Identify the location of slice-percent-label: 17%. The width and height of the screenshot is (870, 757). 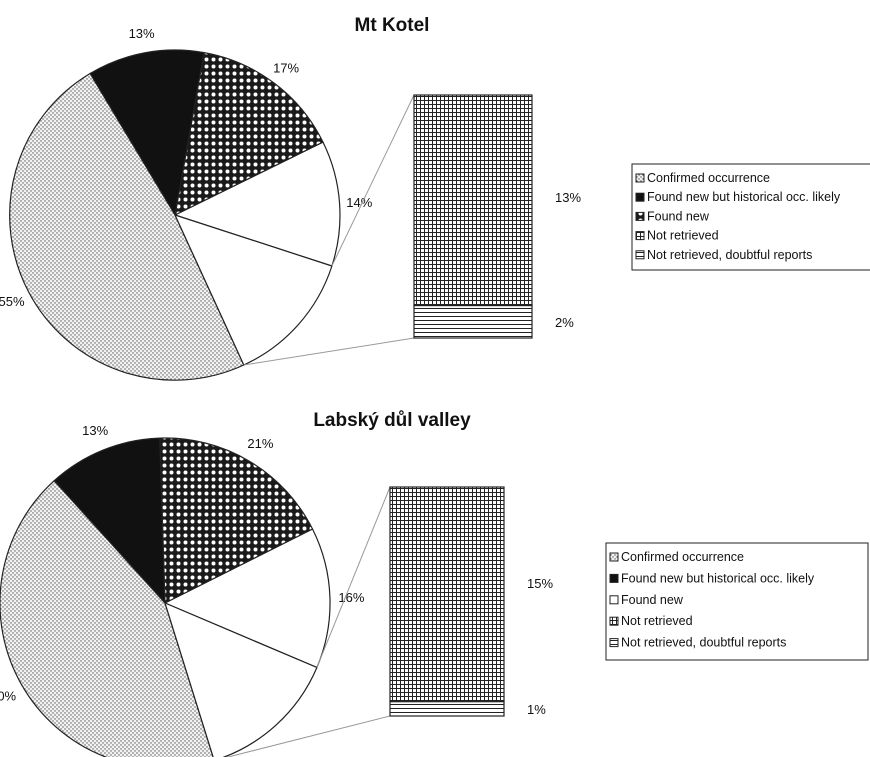
(286, 67).